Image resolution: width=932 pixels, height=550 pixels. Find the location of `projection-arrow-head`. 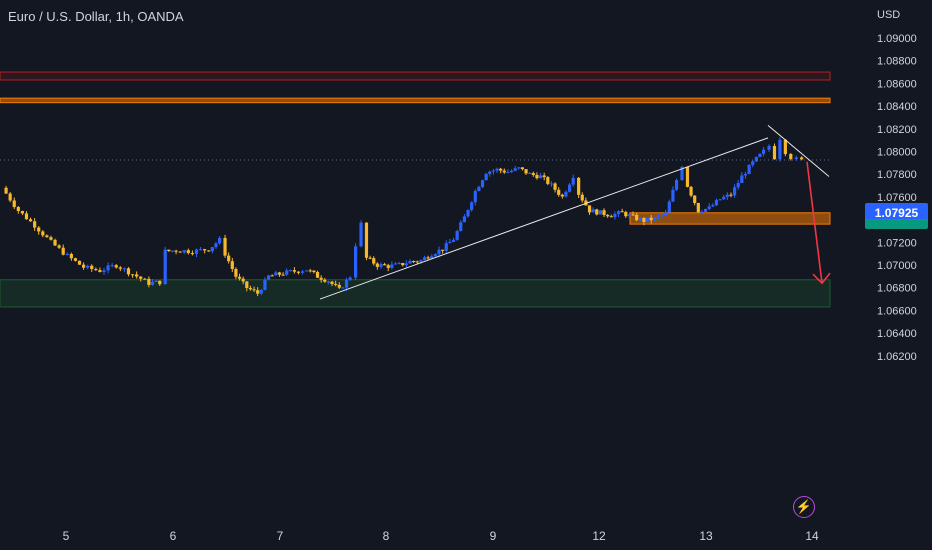

projection-arrow-head is located at coordinates (821, 278).